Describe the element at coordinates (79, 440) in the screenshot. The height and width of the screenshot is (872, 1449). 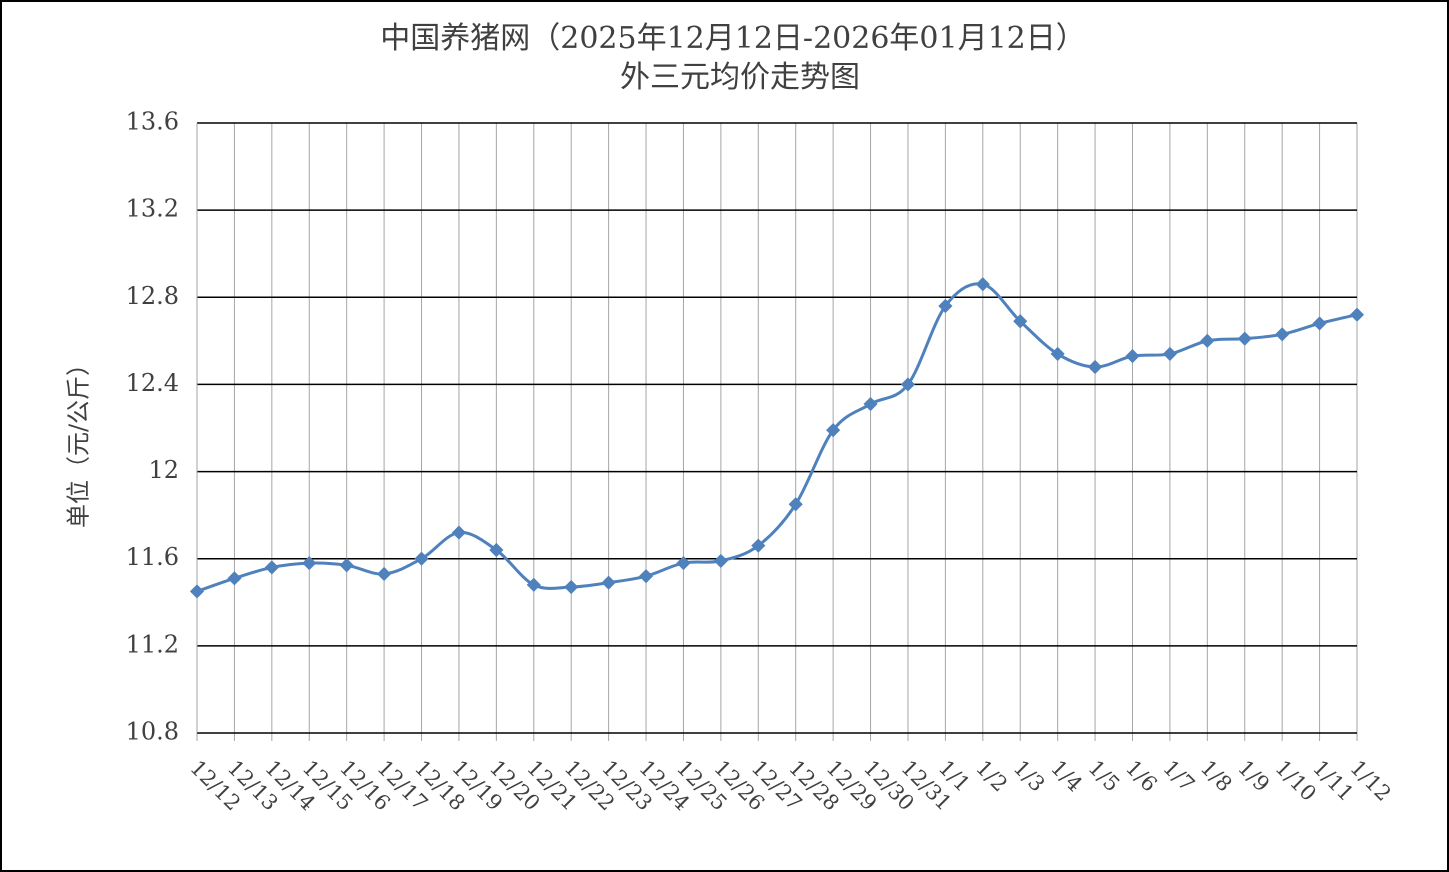
I see `y-axis-label: 单位（元/公斤）` at that location.